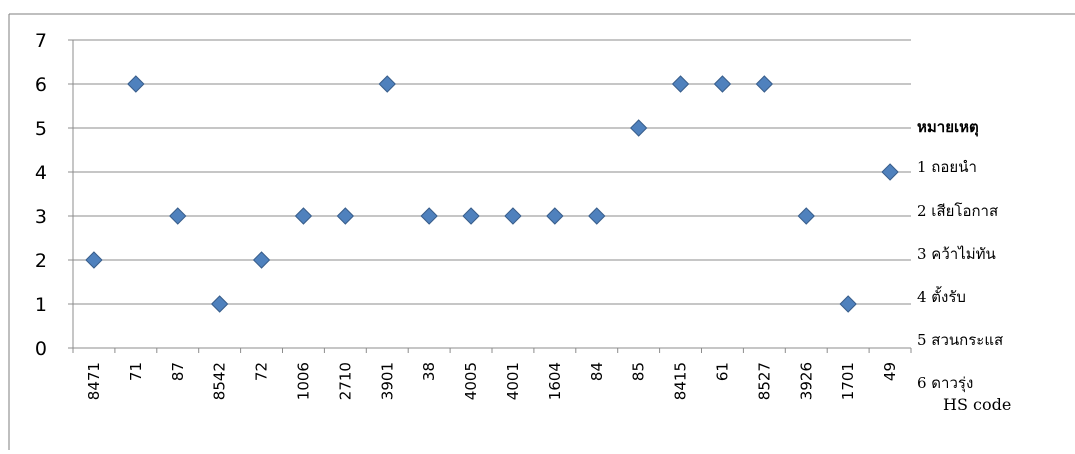 The width and height of the screenshot is (1075, 454). Describe the element at coordinates (94, 381) in the screenshot. I see `x-tick-label-8471: 8471` at that location.